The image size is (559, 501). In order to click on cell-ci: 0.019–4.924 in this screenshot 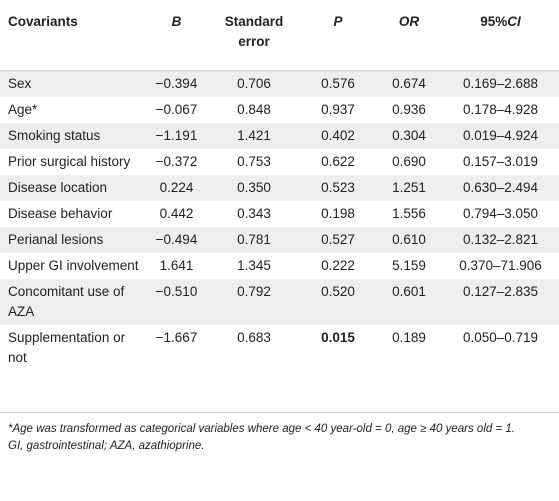, I will do `click(500, 135)`.